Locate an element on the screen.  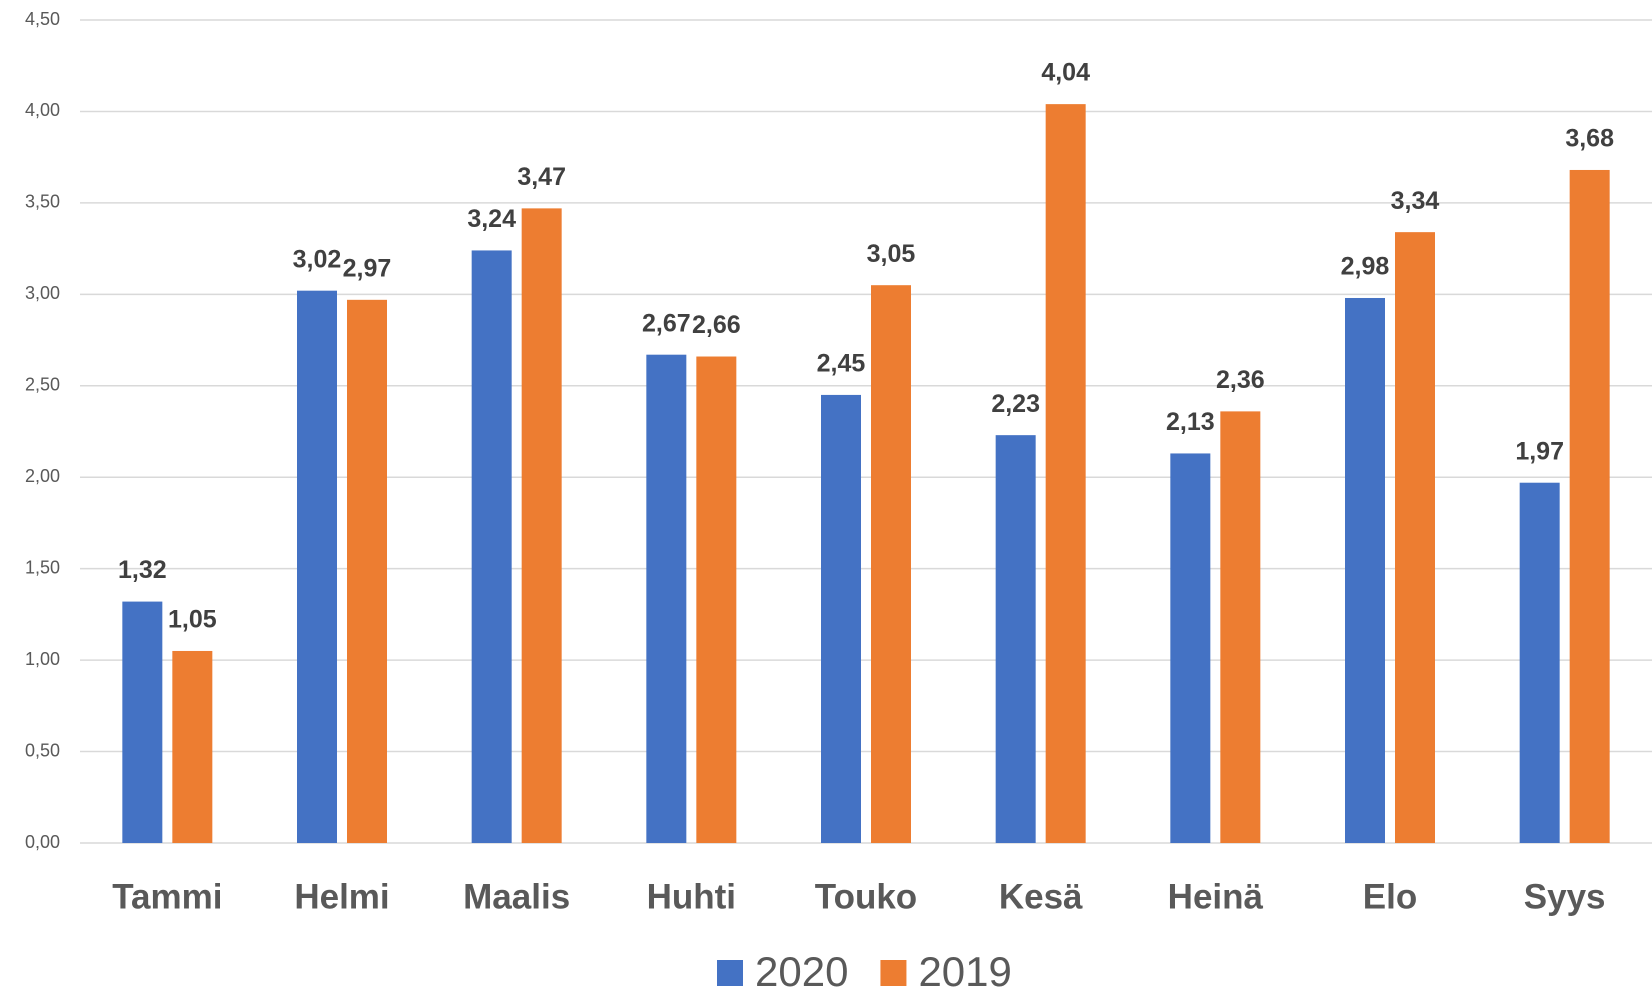
y-tick-label: 3,50 is located at coordinates (42, 202).